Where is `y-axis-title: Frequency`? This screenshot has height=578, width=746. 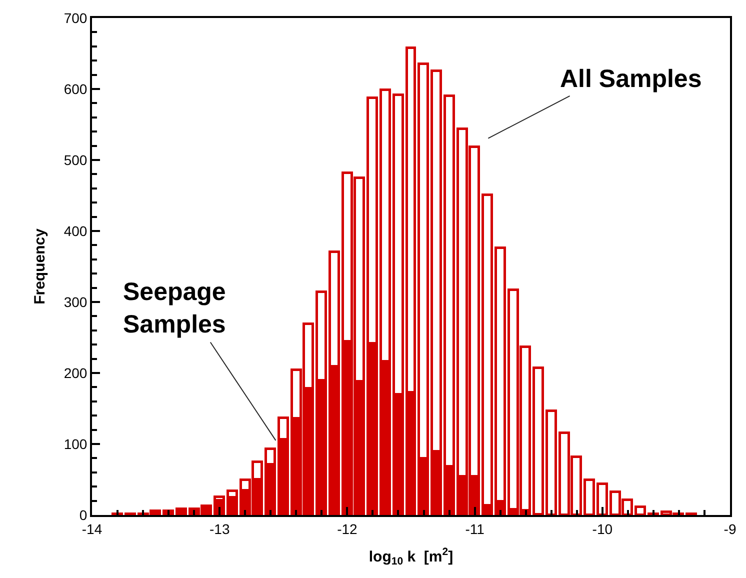
y-axis-title: Frequency is located at coordinates (40, 266).